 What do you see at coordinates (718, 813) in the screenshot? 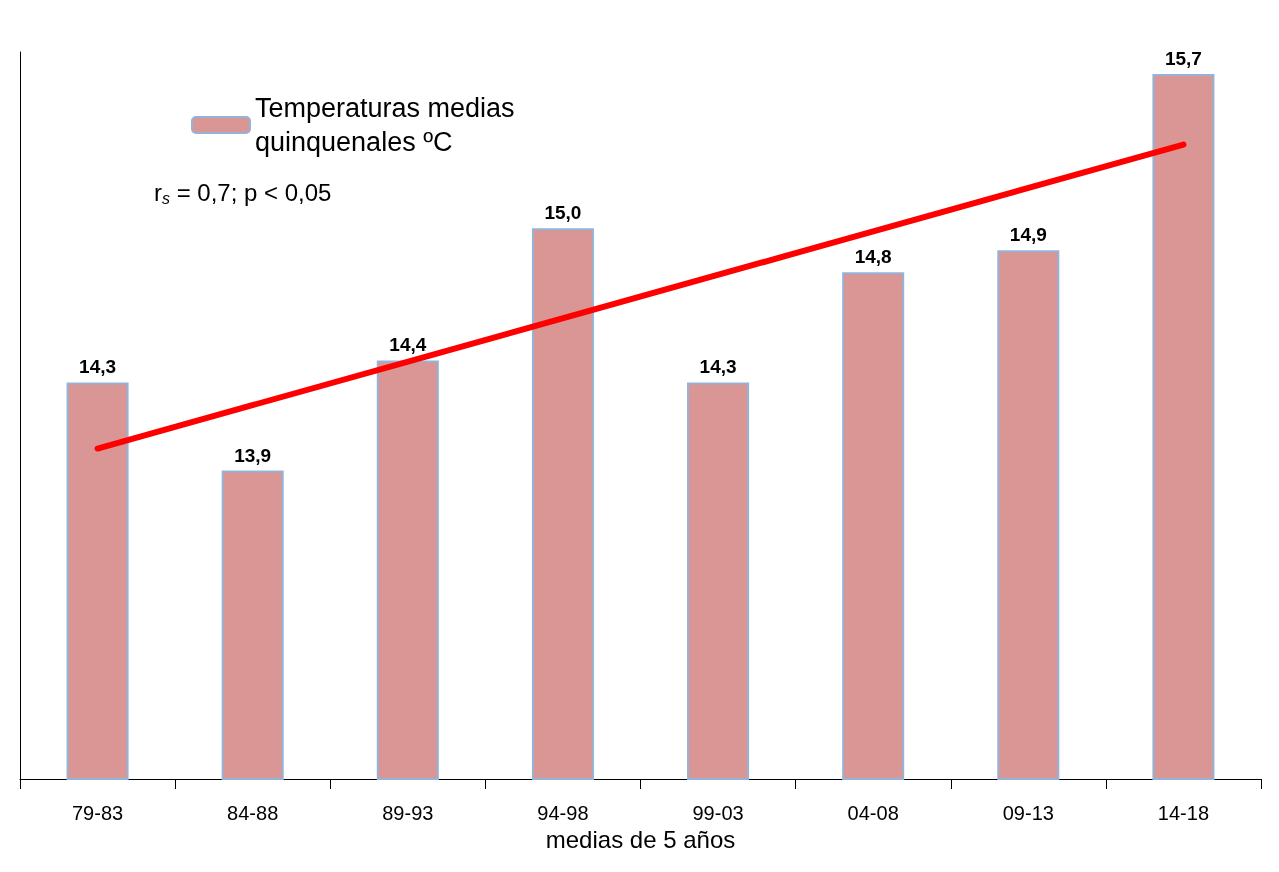
I see `x-tick-label: 99-03` at bounding box center [718, 813].